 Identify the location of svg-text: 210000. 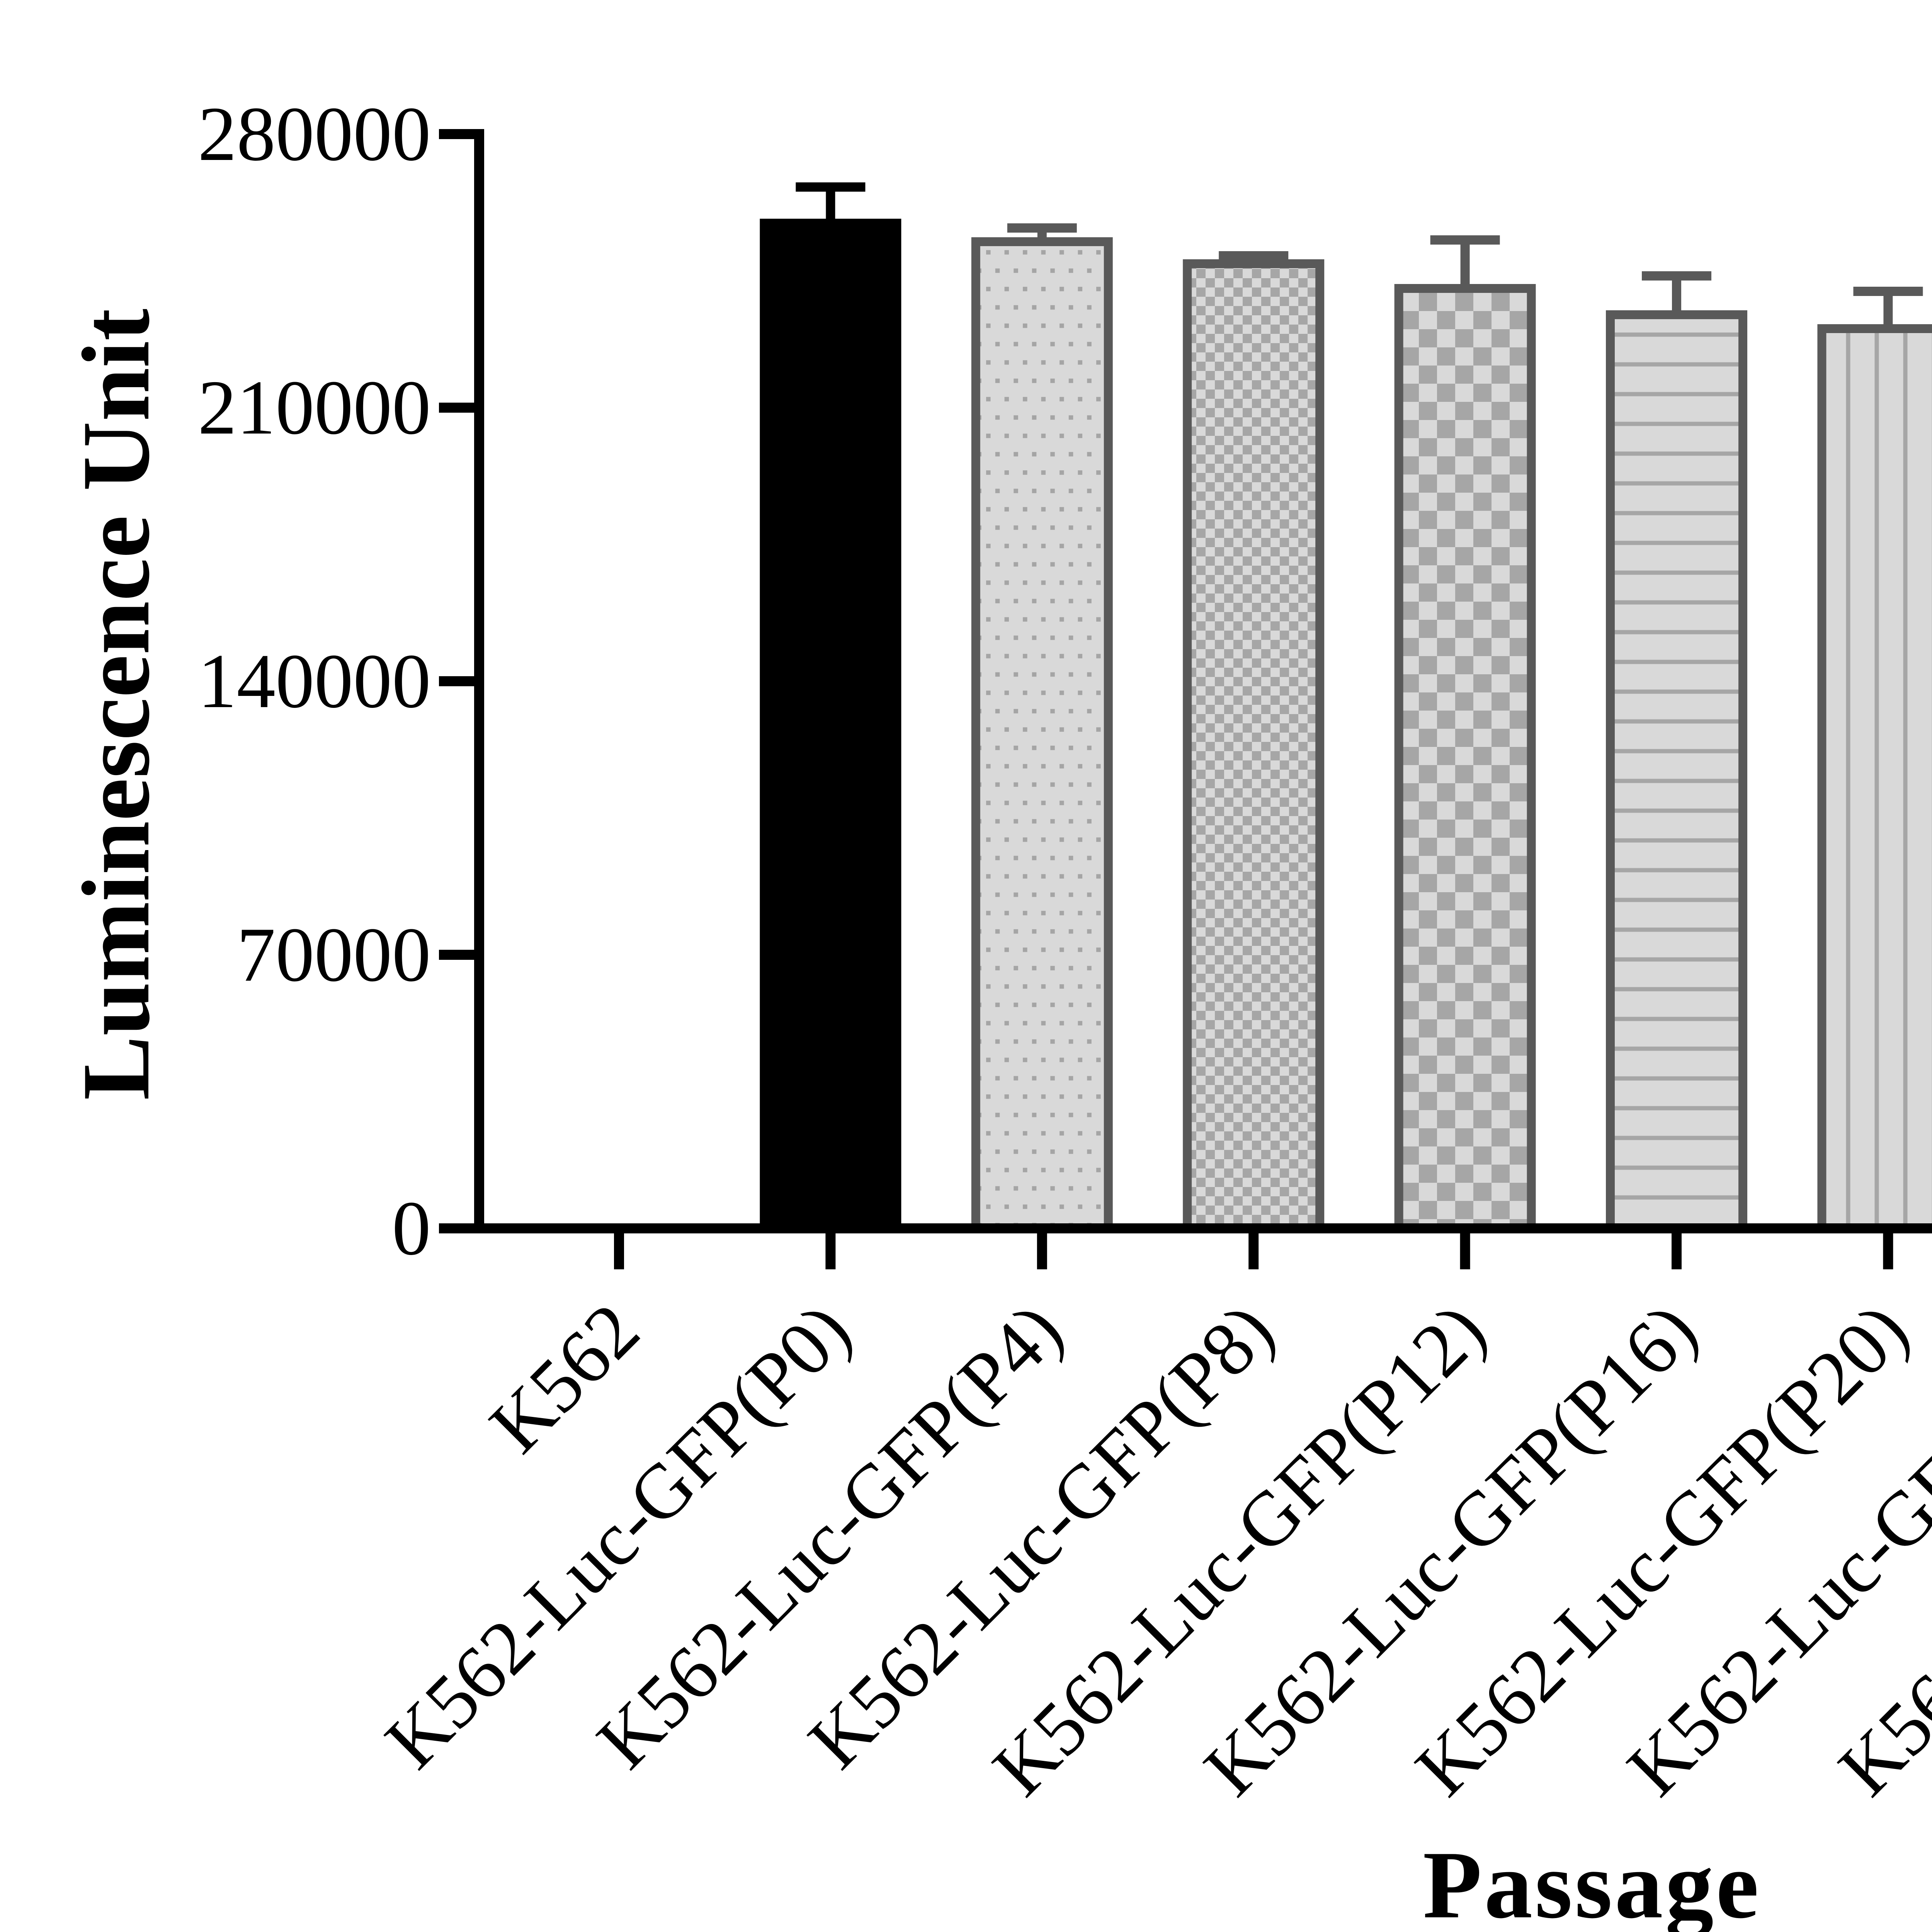
(314, 408).